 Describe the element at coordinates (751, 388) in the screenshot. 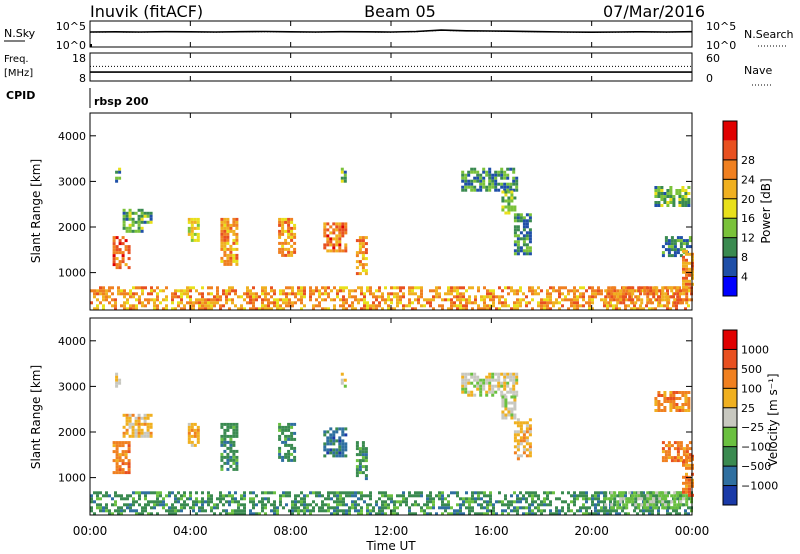

I see `colorbar-tick-label: 100` at that location.